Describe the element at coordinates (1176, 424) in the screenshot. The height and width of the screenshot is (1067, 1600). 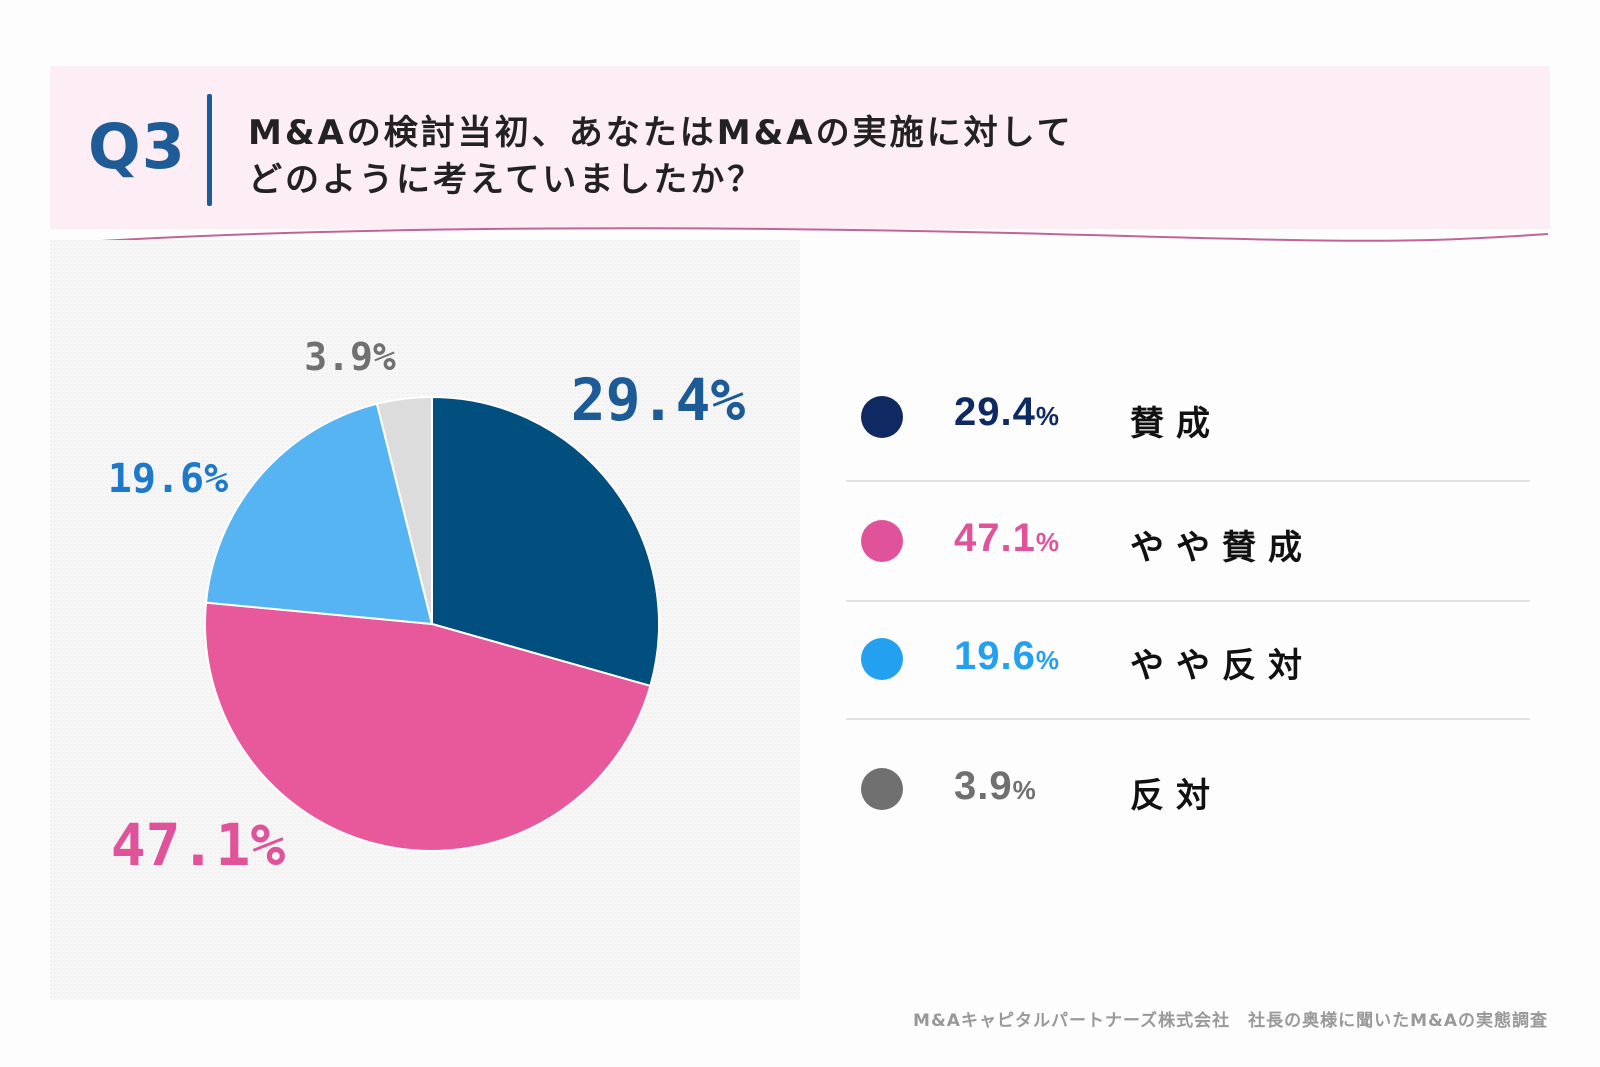
I see `legend-label: 賛成` at that location.